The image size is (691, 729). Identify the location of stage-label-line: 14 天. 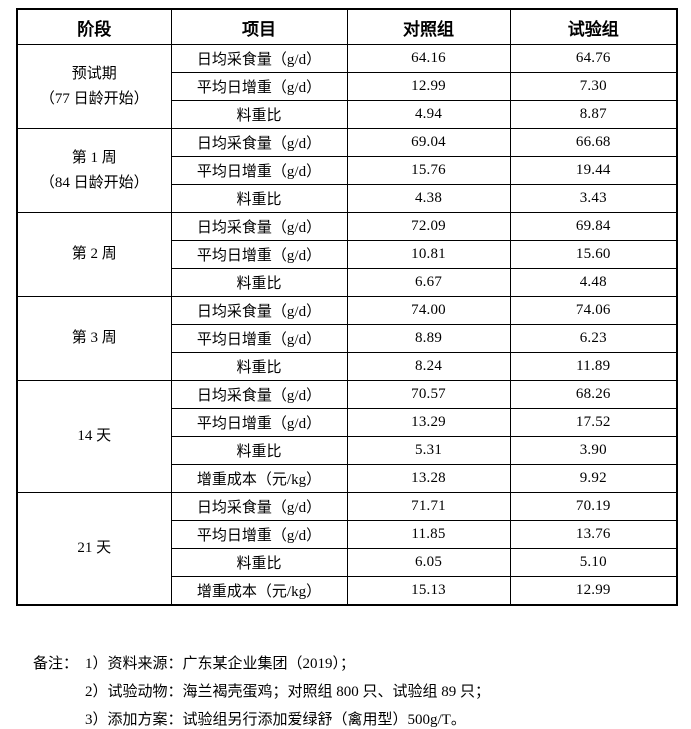
(94, 436).